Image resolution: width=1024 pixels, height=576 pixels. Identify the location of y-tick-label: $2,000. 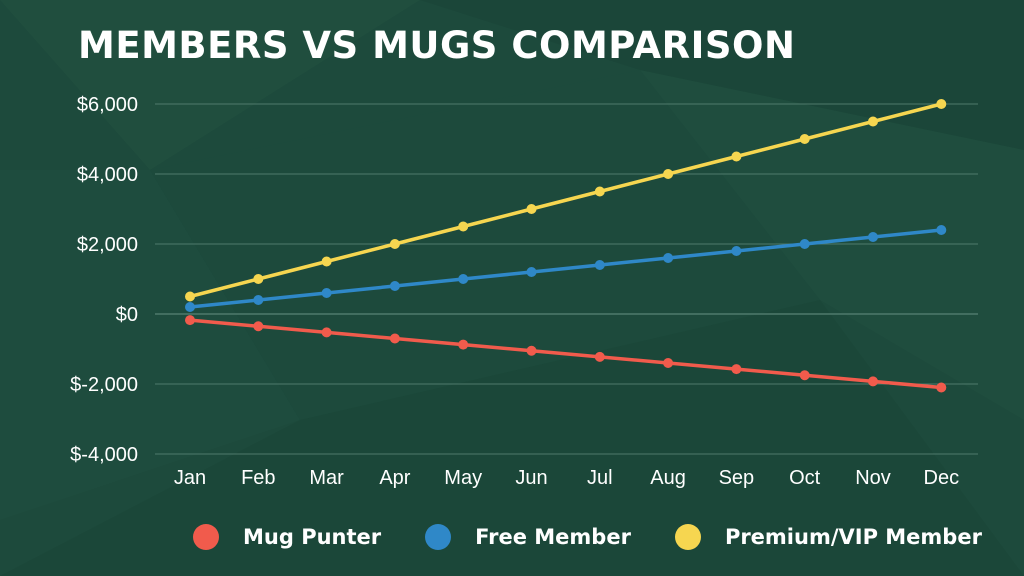
(107, 245).